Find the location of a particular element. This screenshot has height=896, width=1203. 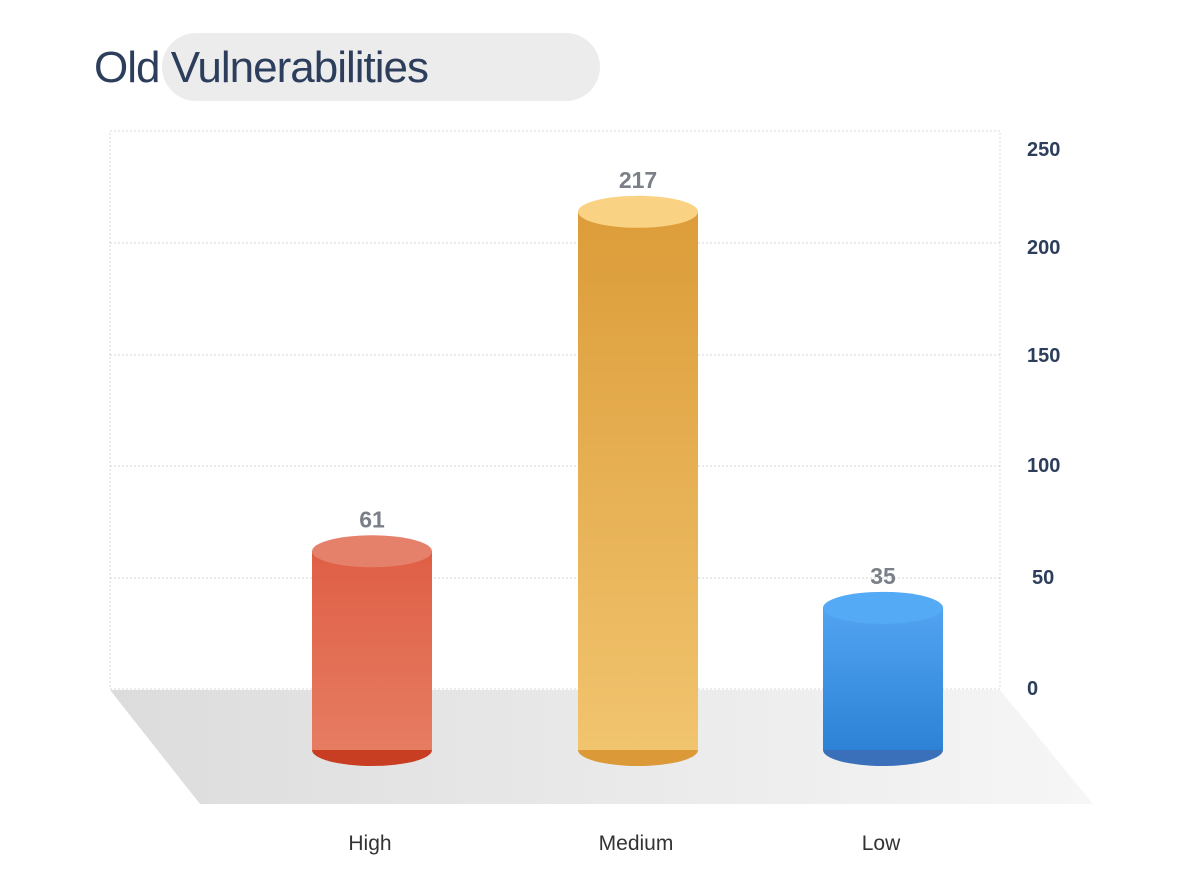

bar-medium is located at coordinates (638, 480).